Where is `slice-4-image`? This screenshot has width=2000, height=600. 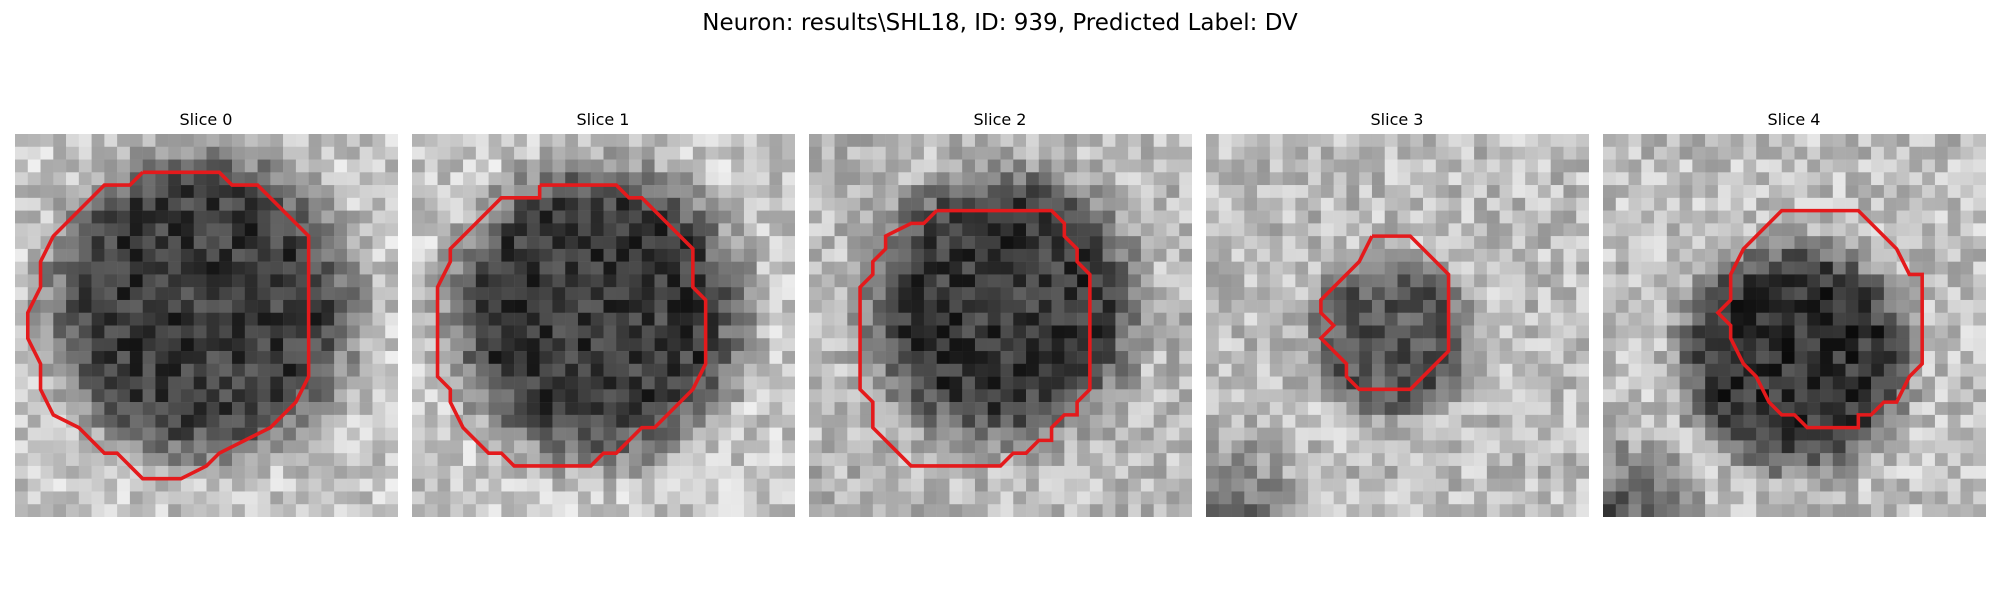
slice-4-image is located at coordinates (1794, 325).